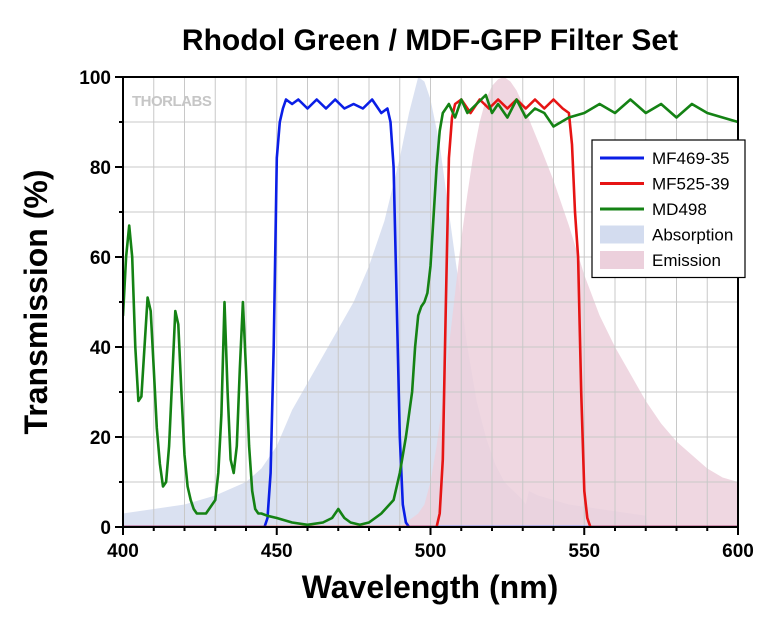  I want to click on absorption-legend-swatch, so click(622, 234).